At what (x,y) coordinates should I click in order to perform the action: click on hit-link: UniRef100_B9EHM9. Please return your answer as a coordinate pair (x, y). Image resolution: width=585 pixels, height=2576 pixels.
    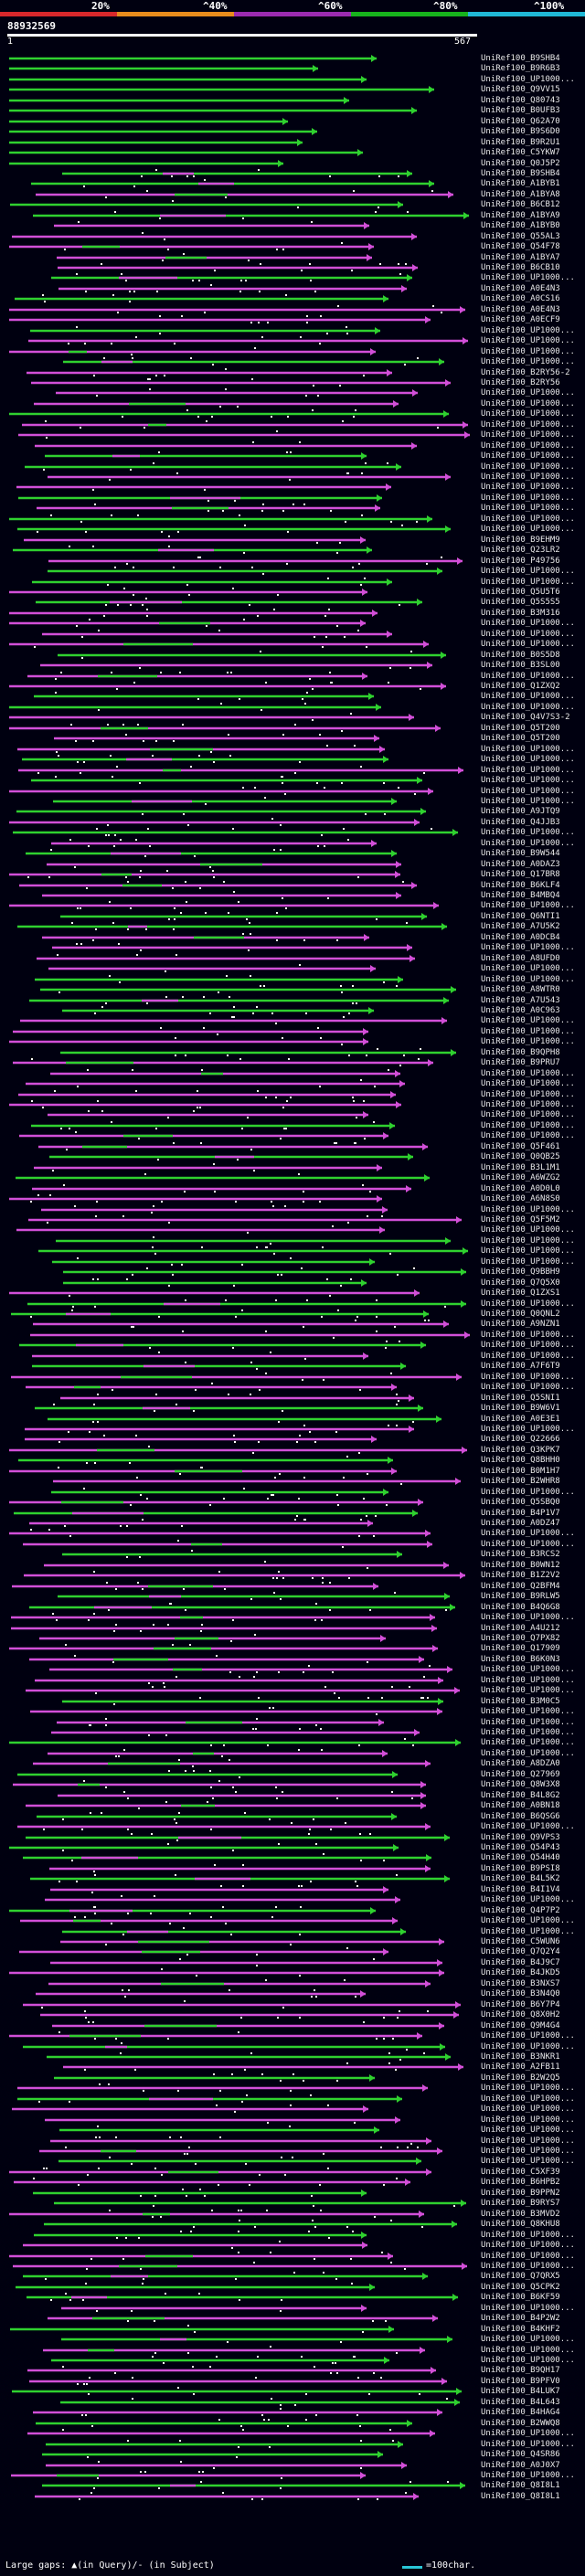
    Looking at the image, I should click on (520, 540).